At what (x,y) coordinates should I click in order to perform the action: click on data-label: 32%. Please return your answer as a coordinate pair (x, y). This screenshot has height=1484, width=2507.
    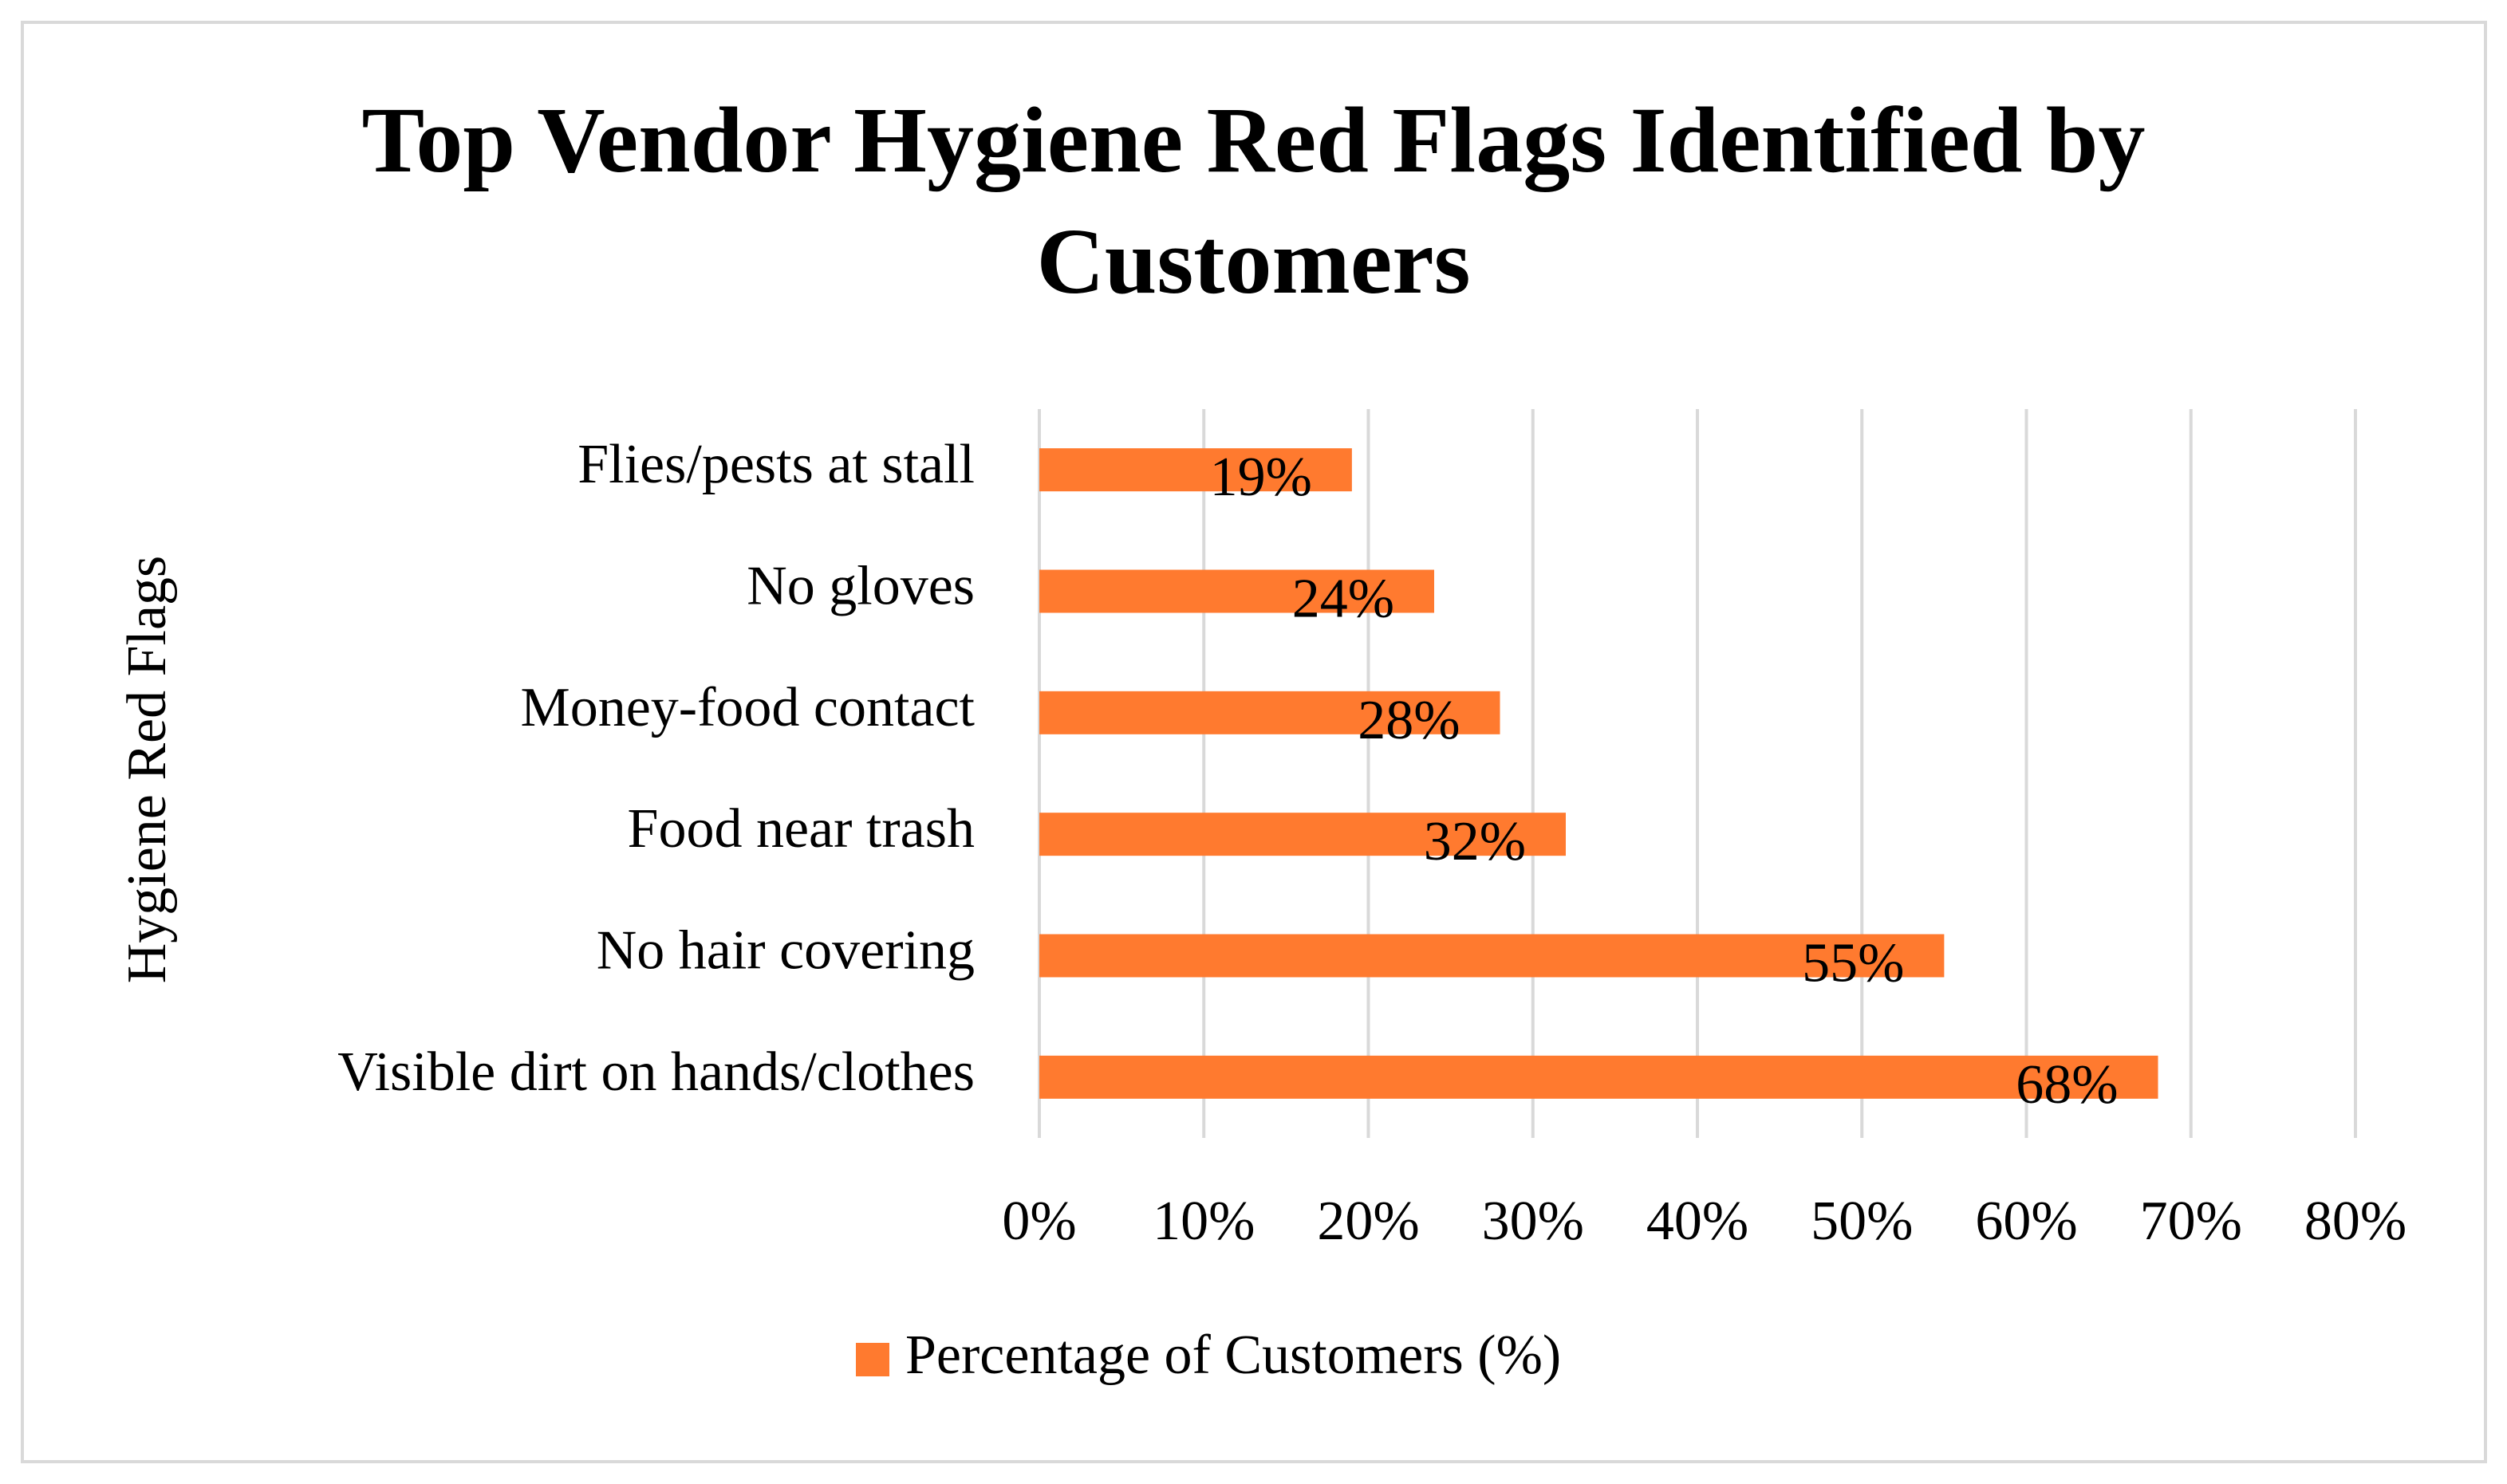
    Looking at the image, I should click on (1475, 841).